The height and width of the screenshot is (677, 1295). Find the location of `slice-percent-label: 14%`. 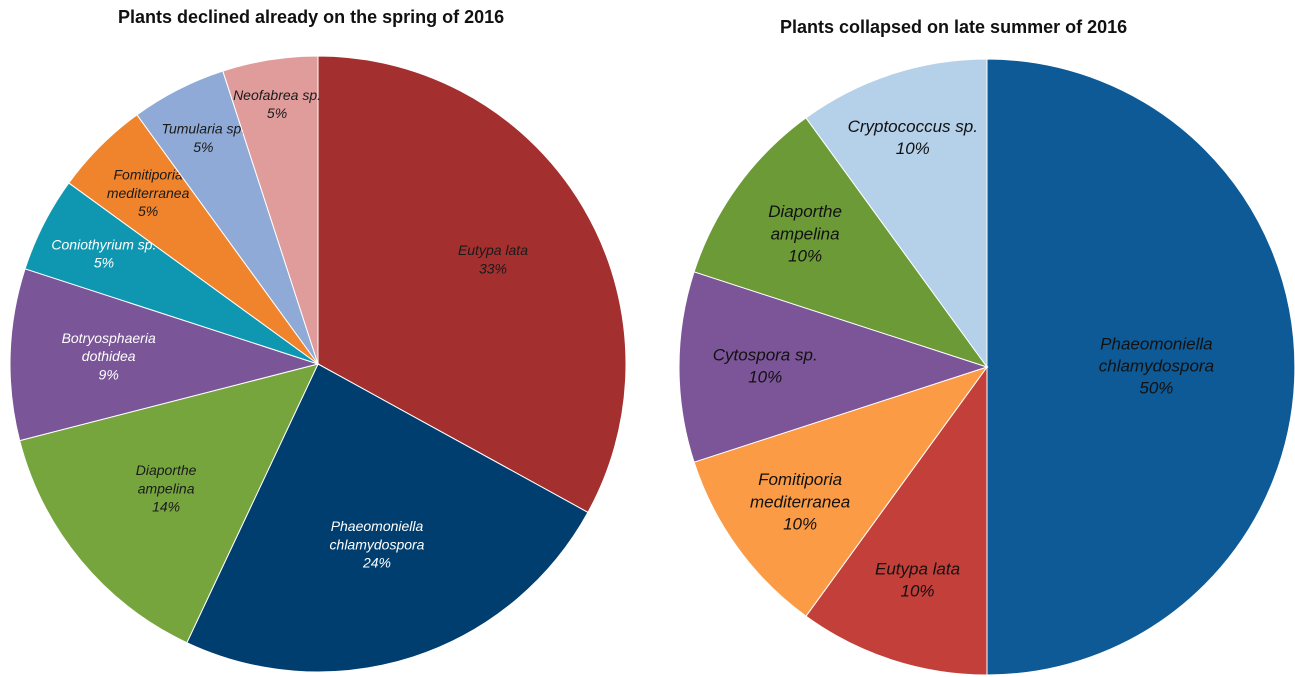

slice-percent-label: 14% is located at coordinates (166, 507).